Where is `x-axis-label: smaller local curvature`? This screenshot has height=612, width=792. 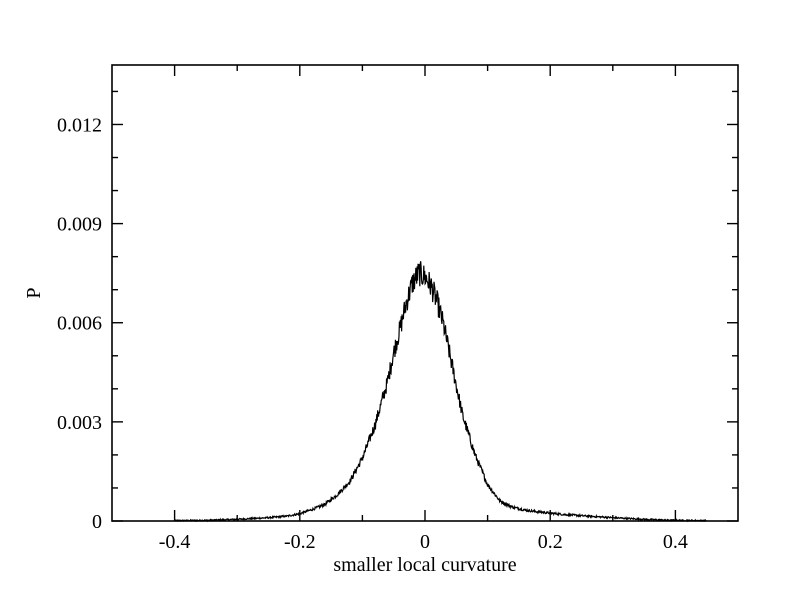
x-axis-label: smaller local curvature is located at coordinates (424, 565).